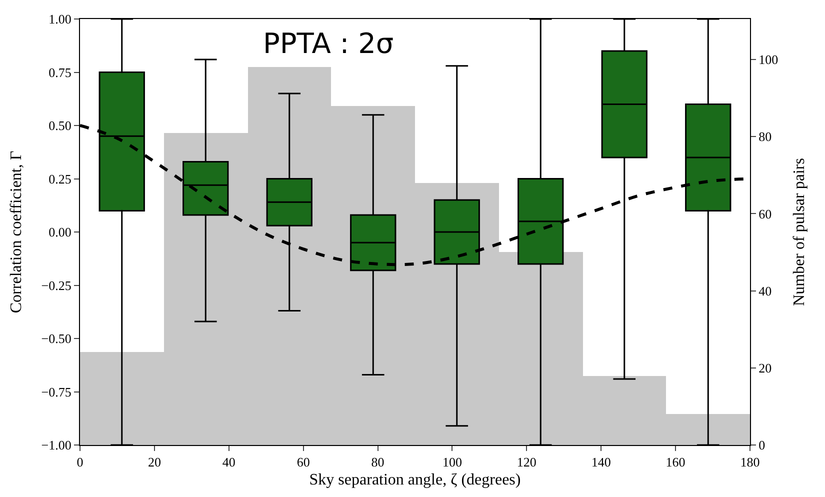 The image size is (825, 497). I want to click on y2-tick-label: 60, so click(765, 214).